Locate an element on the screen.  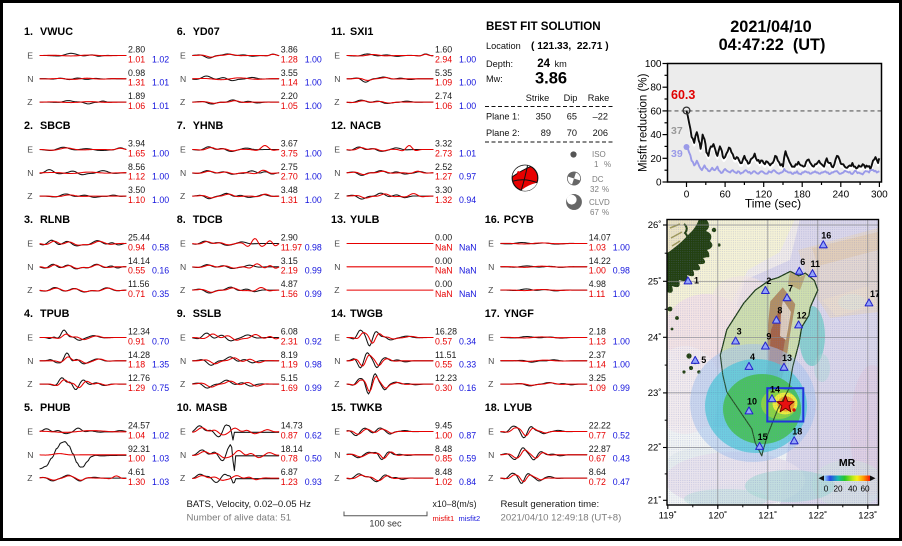
svg-text: 0.16 is located at coordinates (467, 388).